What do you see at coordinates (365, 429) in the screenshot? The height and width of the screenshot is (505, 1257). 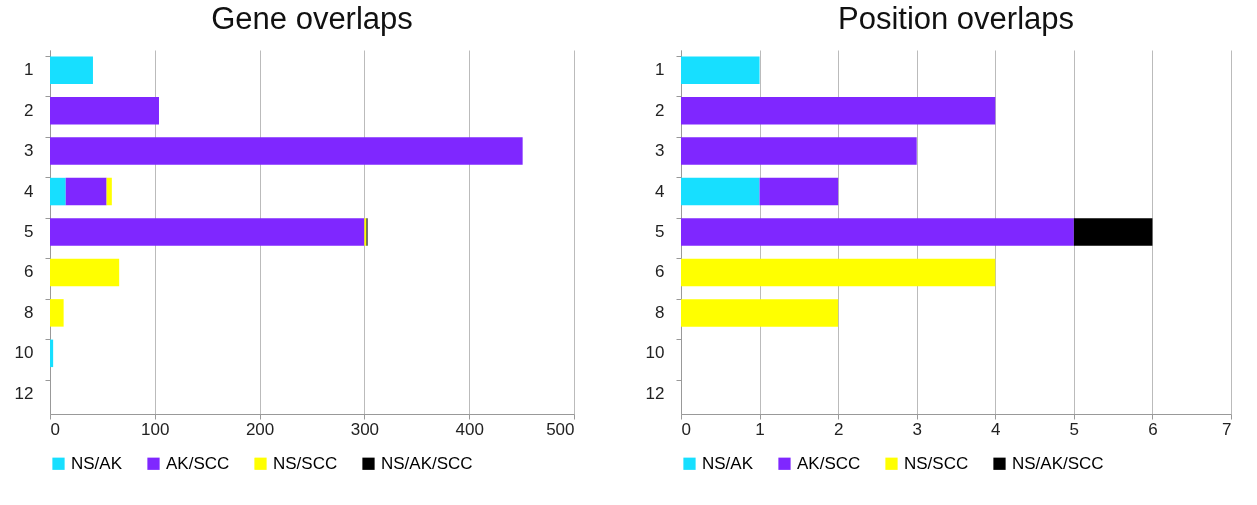 I see `x-tick-label: 300` at bounding box center [365, 429].